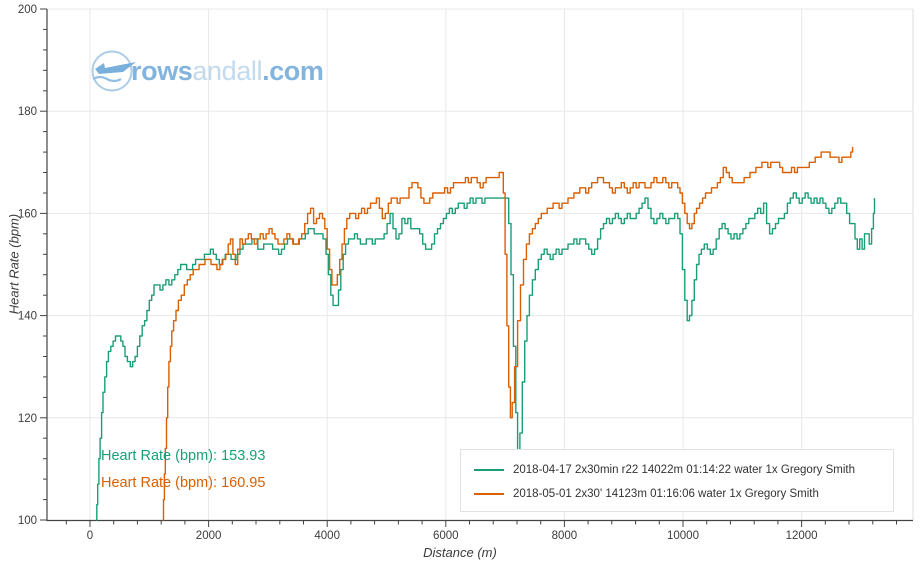 The height and width of the screenshot is (570, 920). What do you see at coordinates (107, 79) in the screenshot?
I see `wave-icon` at bounding box center [107, 79].